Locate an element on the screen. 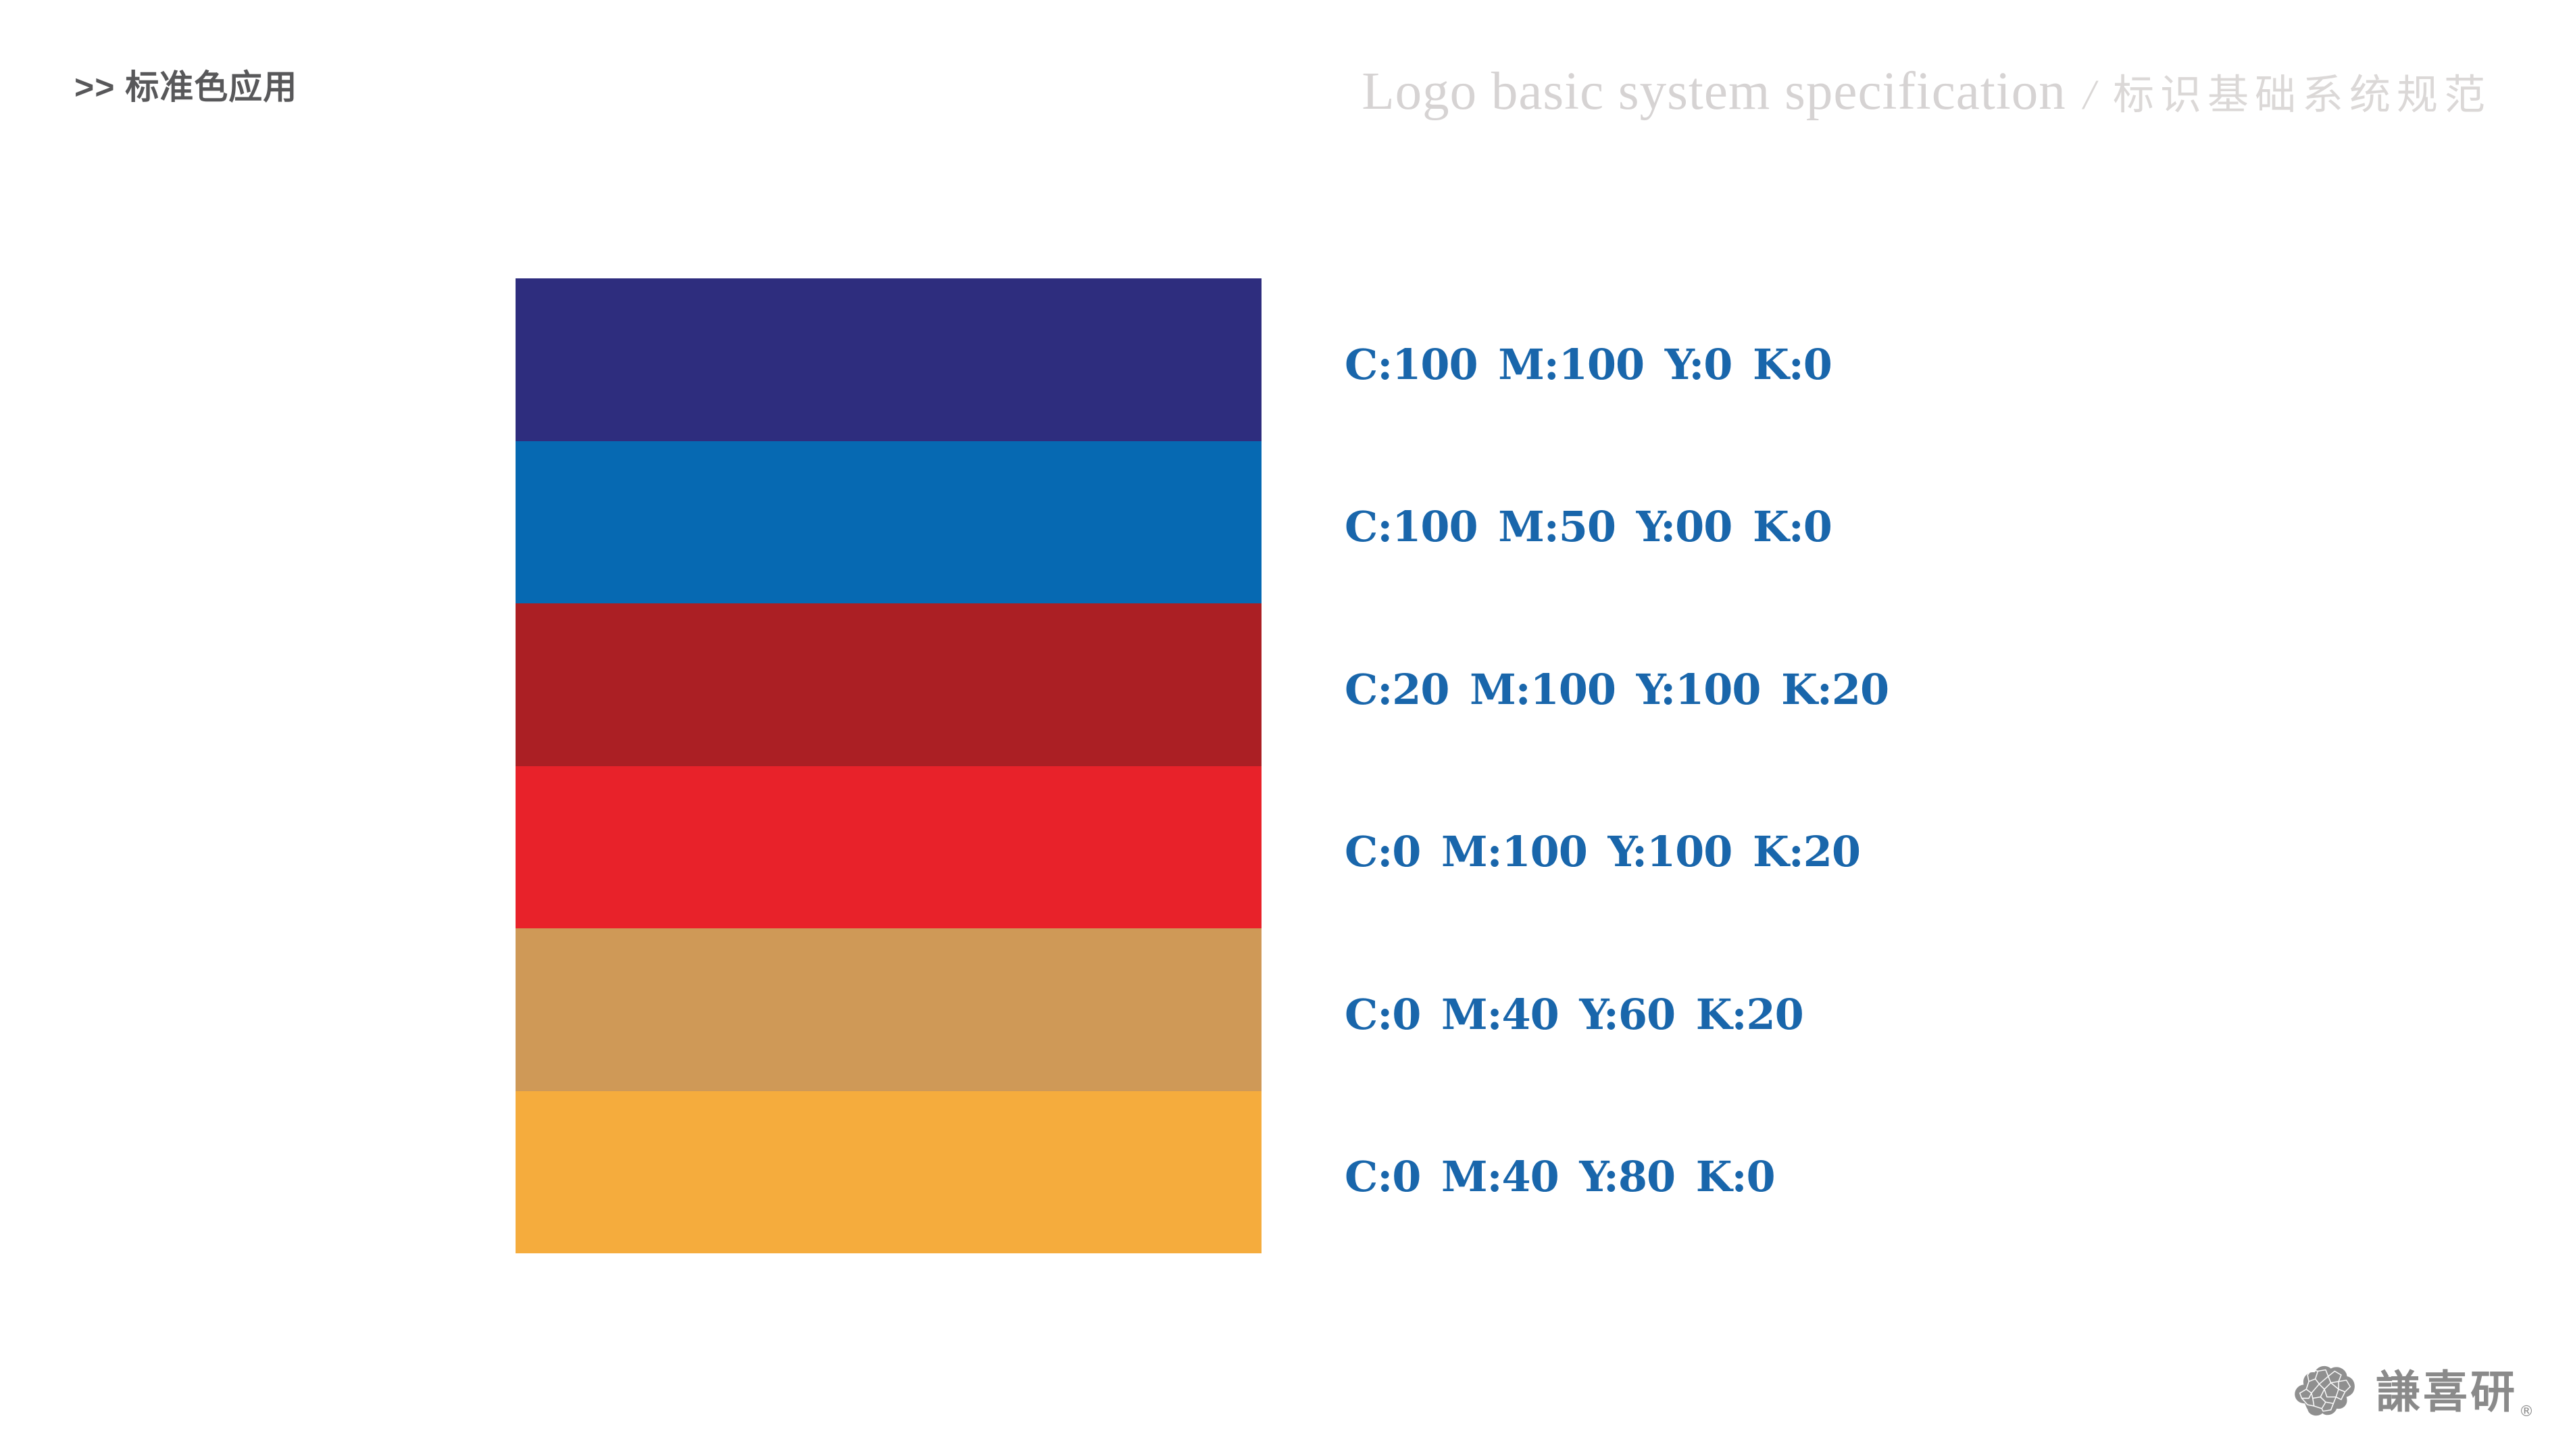  cmyk-label-1: C:100 M:100 Y:0 K:0 is located at coordinates (1588, 364).